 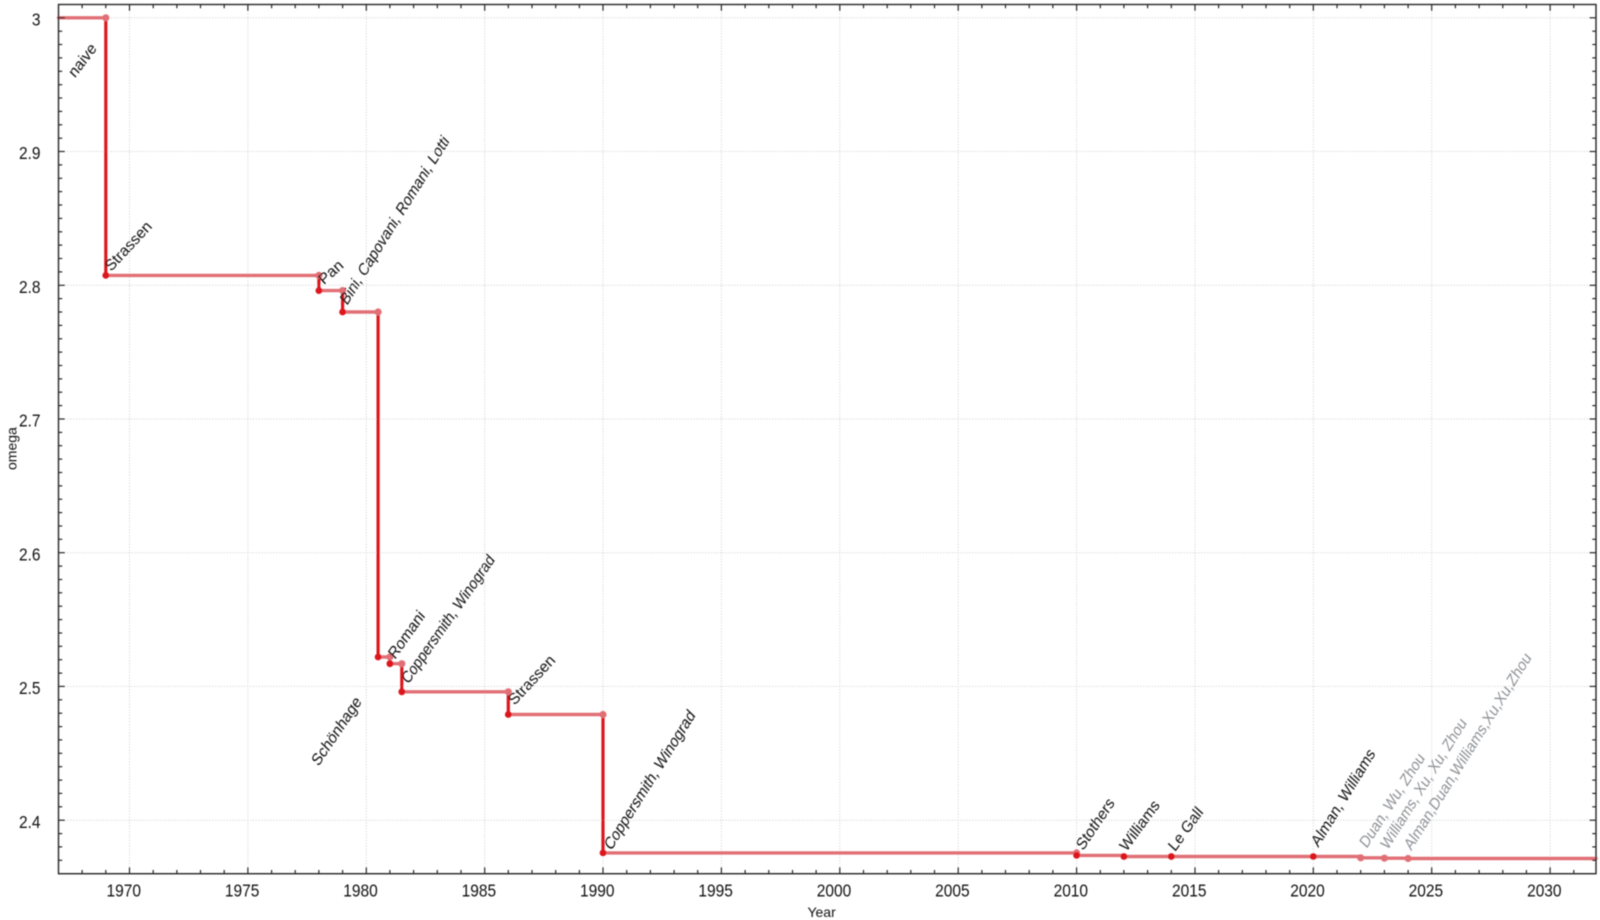 What do you see at coordinates (360, 891) in the screenshot?
I see `svg-text: 1980` at bounding box center [360, 891].